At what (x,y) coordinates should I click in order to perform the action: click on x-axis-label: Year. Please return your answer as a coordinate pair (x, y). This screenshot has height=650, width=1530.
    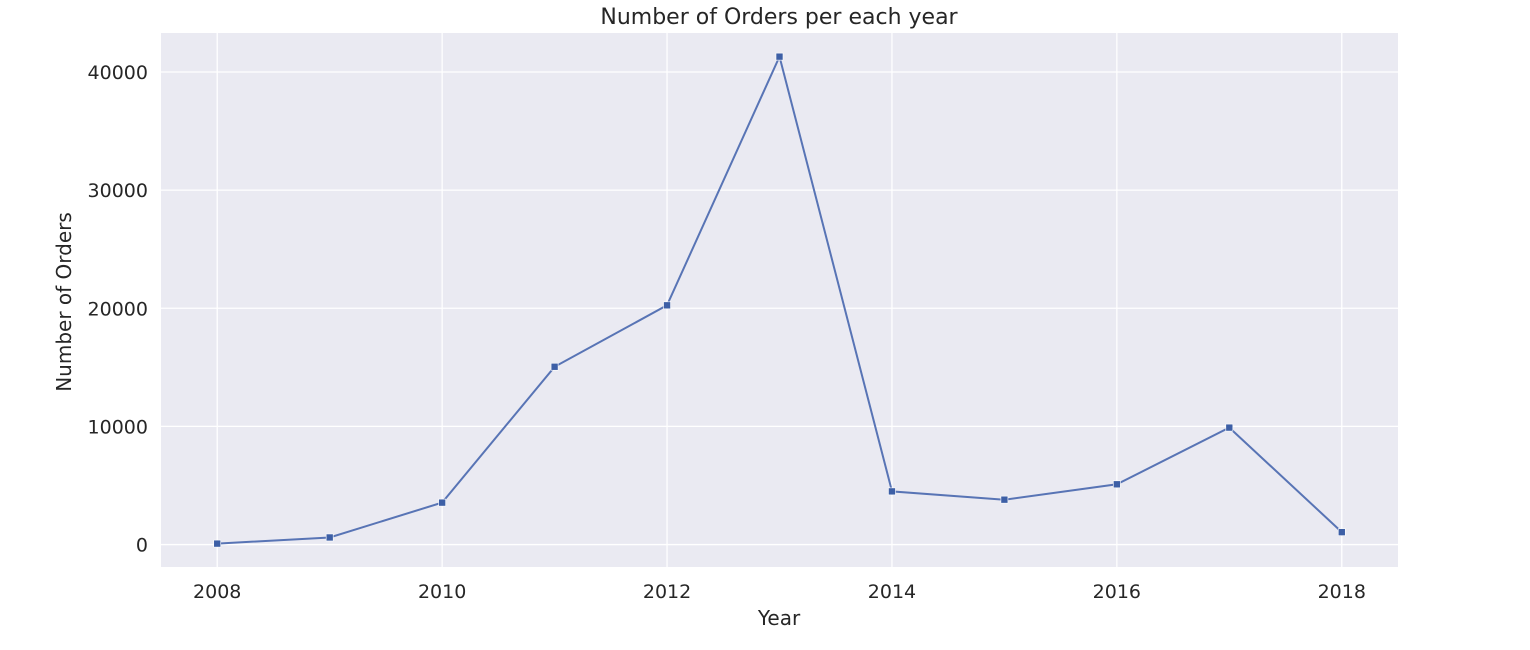
    Looking at the image, I should click on (779, 618).